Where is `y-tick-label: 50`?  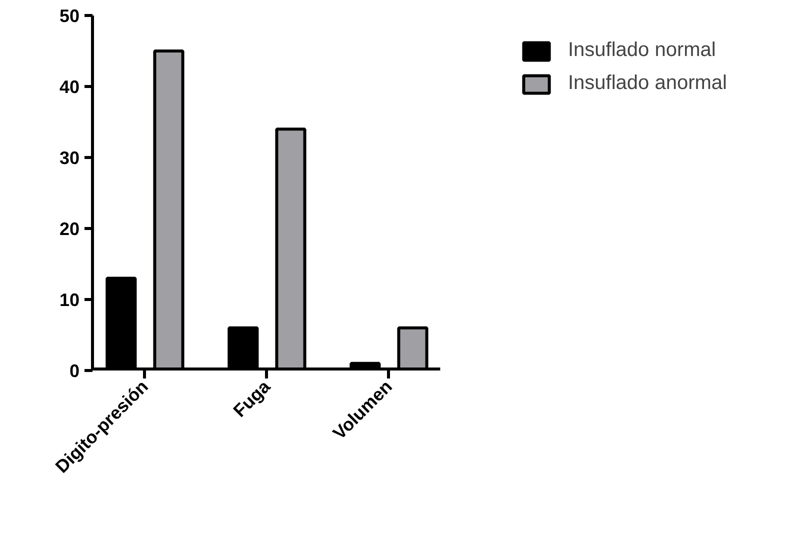
y-tick-label: 50 is located at coordinates (69, 16).